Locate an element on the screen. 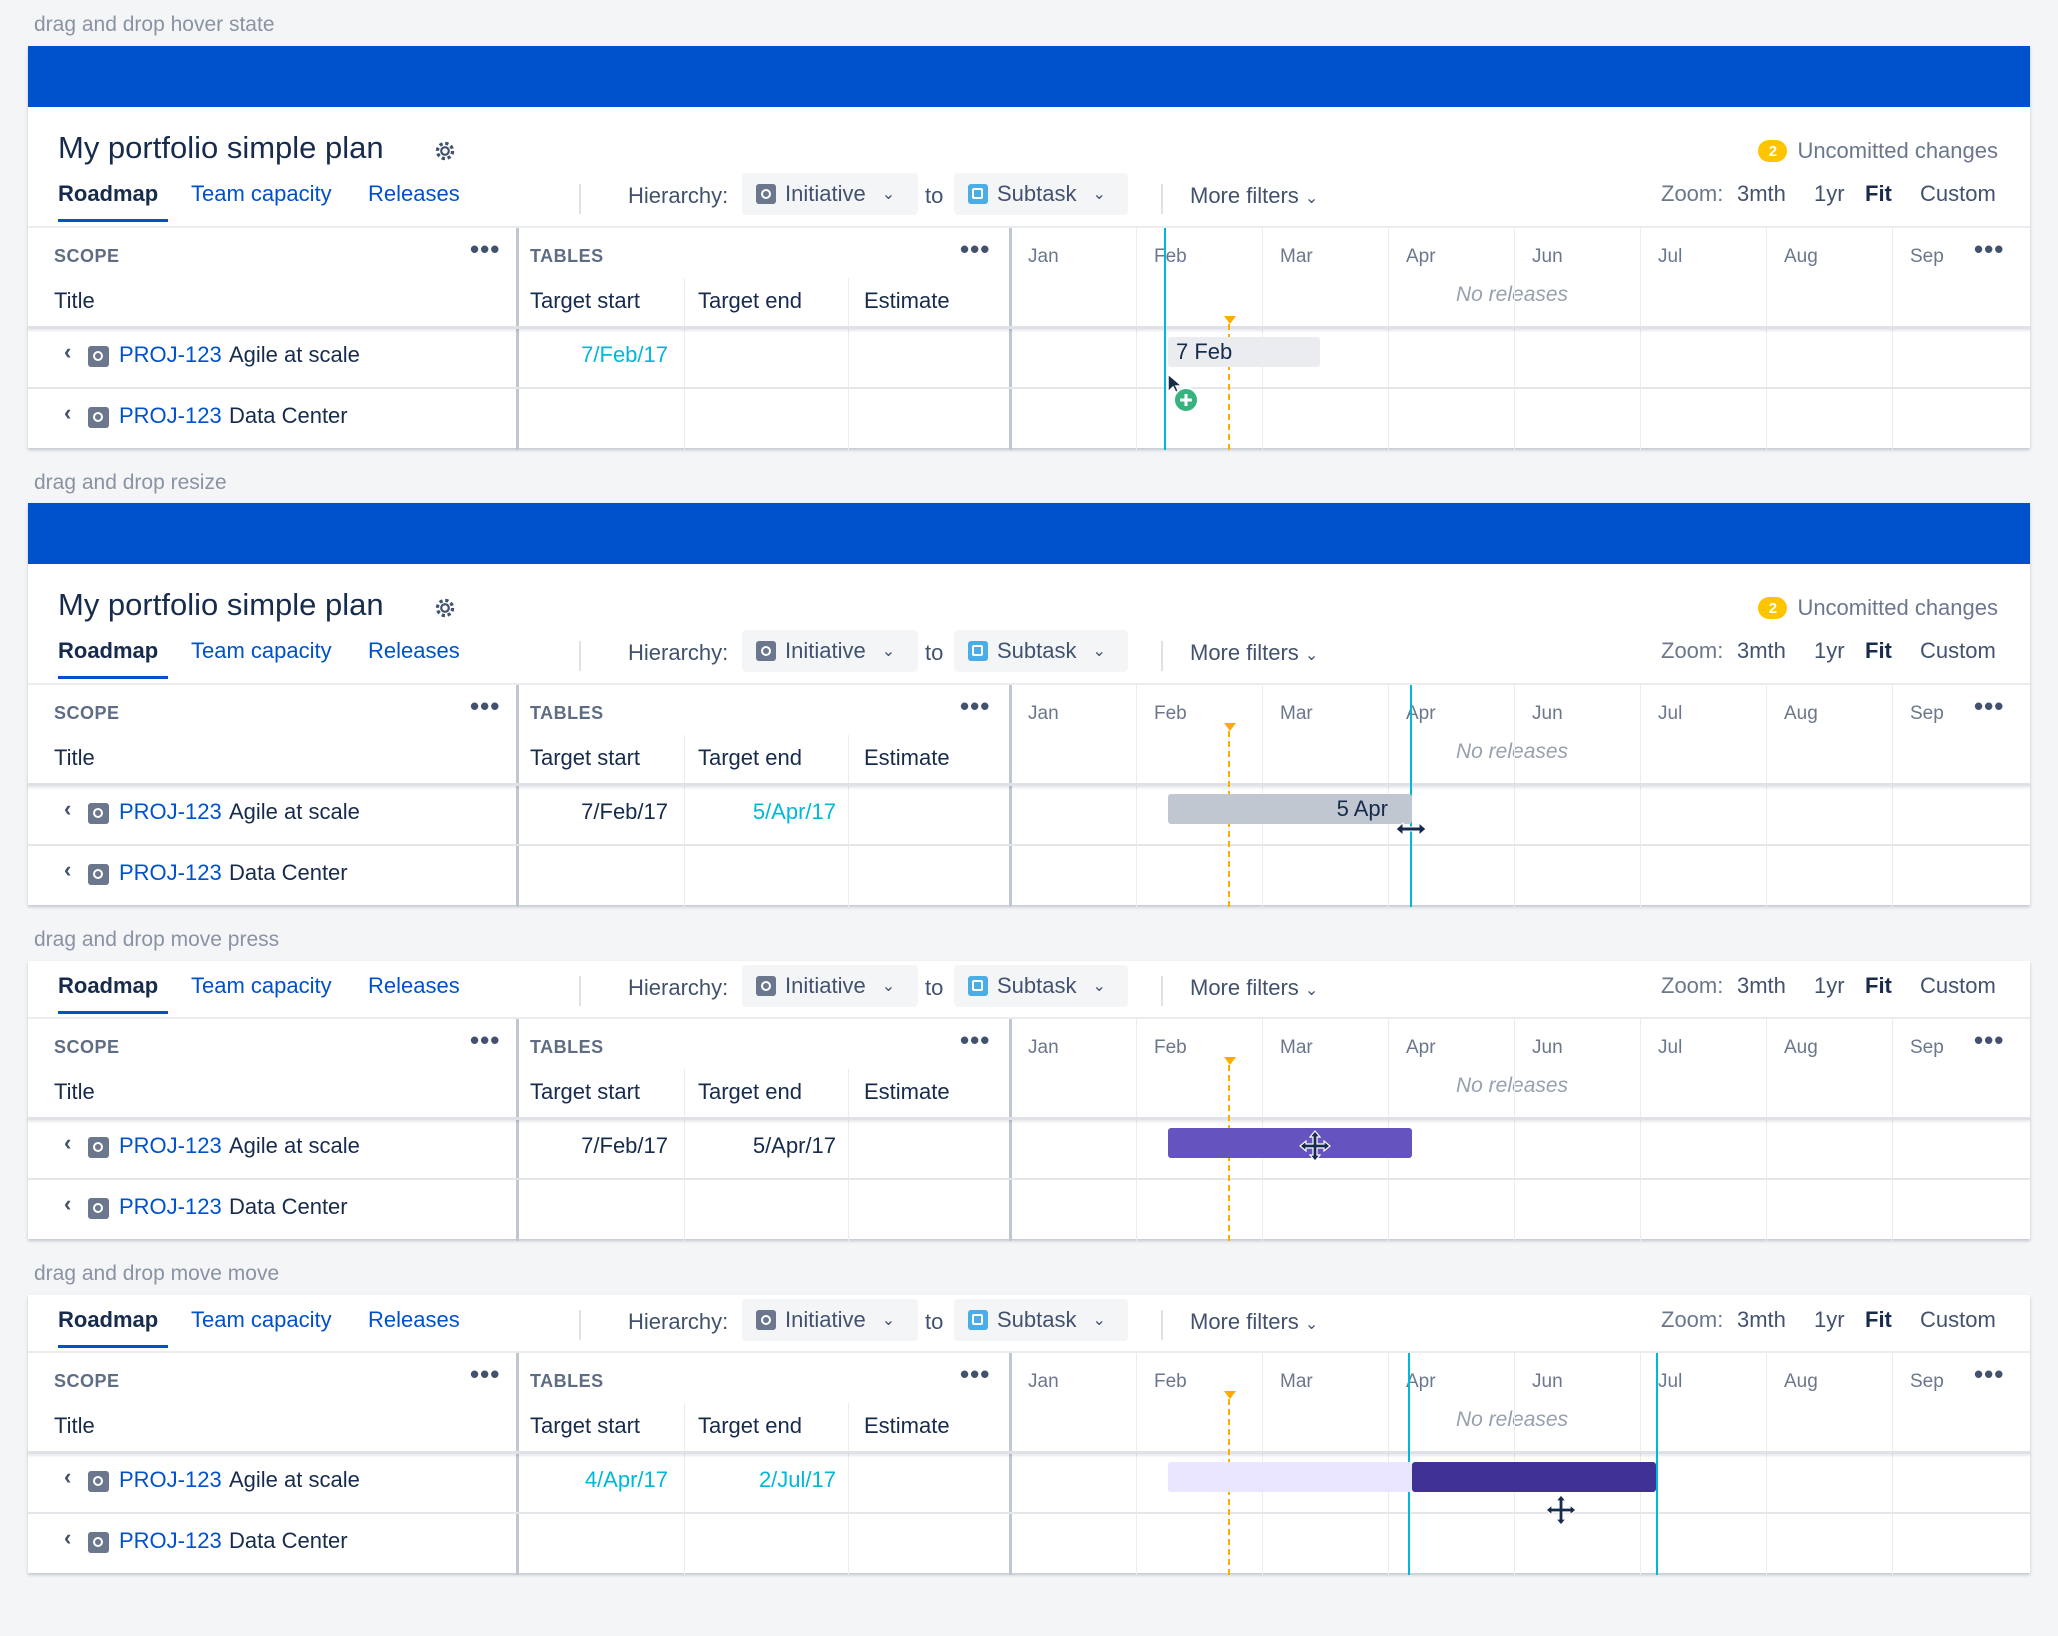  issue-title: Data Center is located at coordinates (288, 415).